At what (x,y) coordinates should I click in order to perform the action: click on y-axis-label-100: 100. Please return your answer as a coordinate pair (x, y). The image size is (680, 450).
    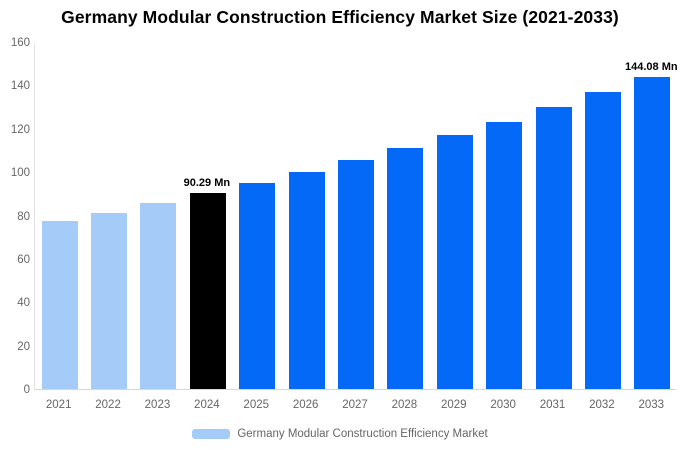
    Looking at the image, I should click on (20, 173).